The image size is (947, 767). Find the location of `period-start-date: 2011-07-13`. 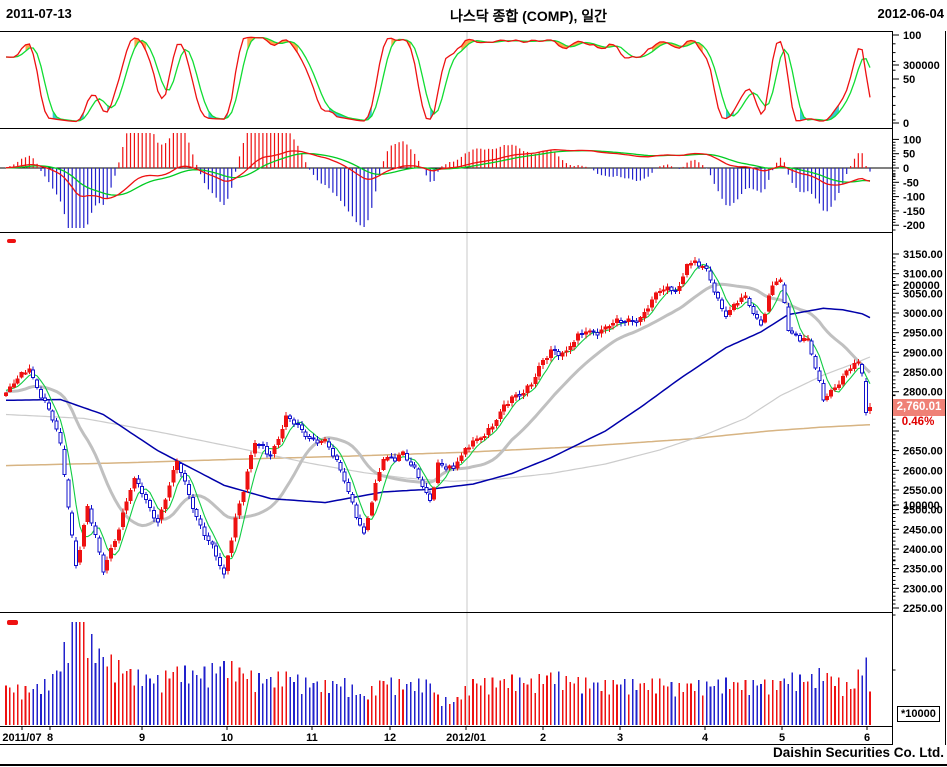

period-start-date: 2011-07-13 is located at coordinates (39, 13).